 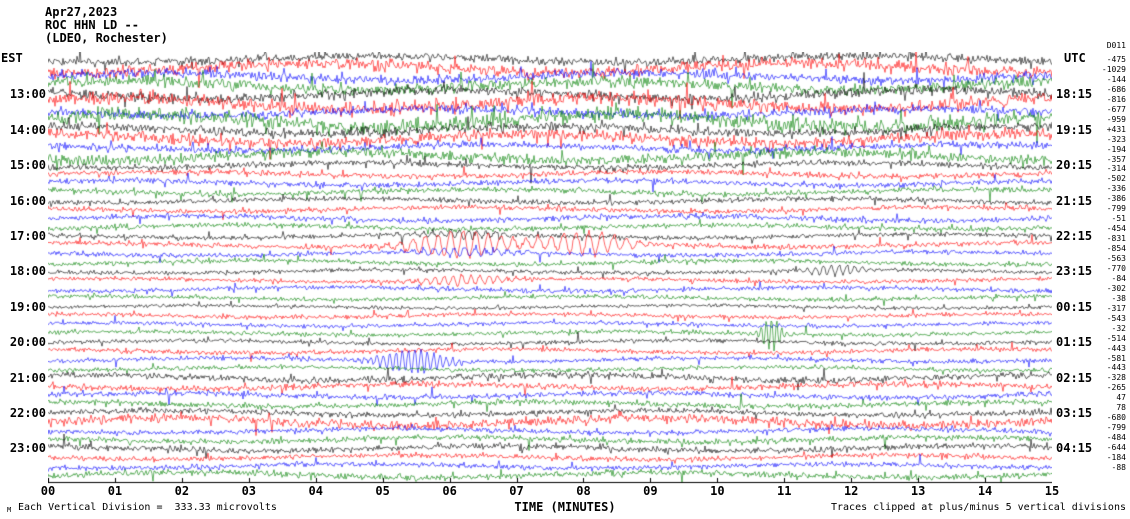 What do you see at coordinates (1121, 408) in the screenshot?
I see `trace-value: 78` at bounding box center [1121, 408].